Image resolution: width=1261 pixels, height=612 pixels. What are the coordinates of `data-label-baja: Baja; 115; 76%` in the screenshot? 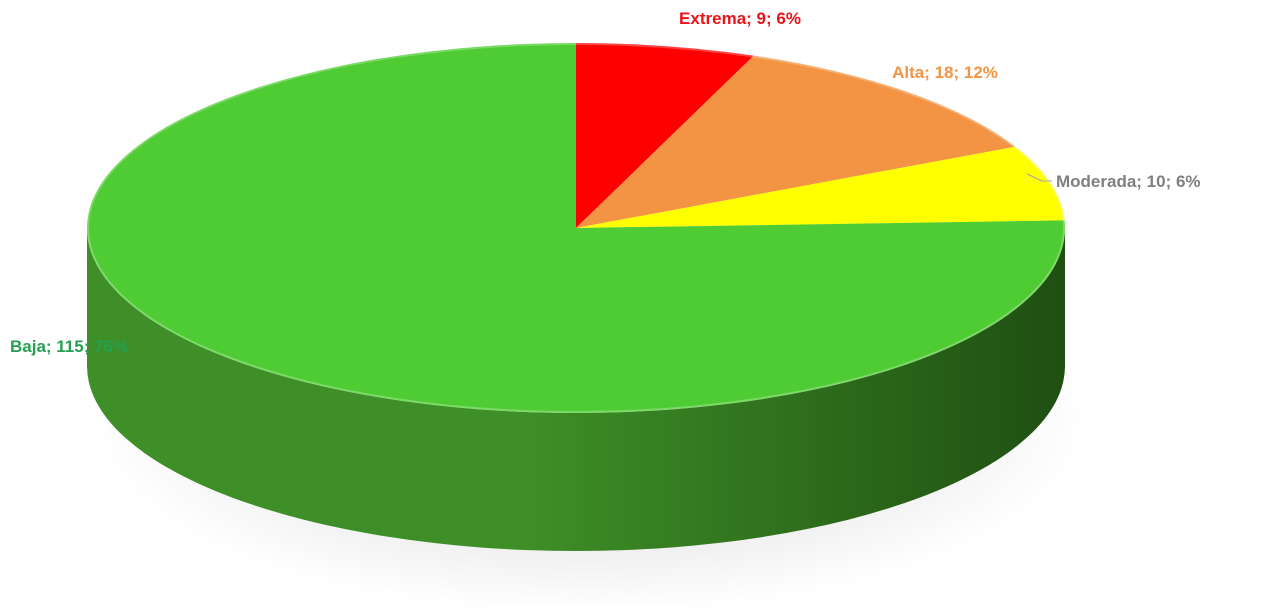 It's located at (69, 346).